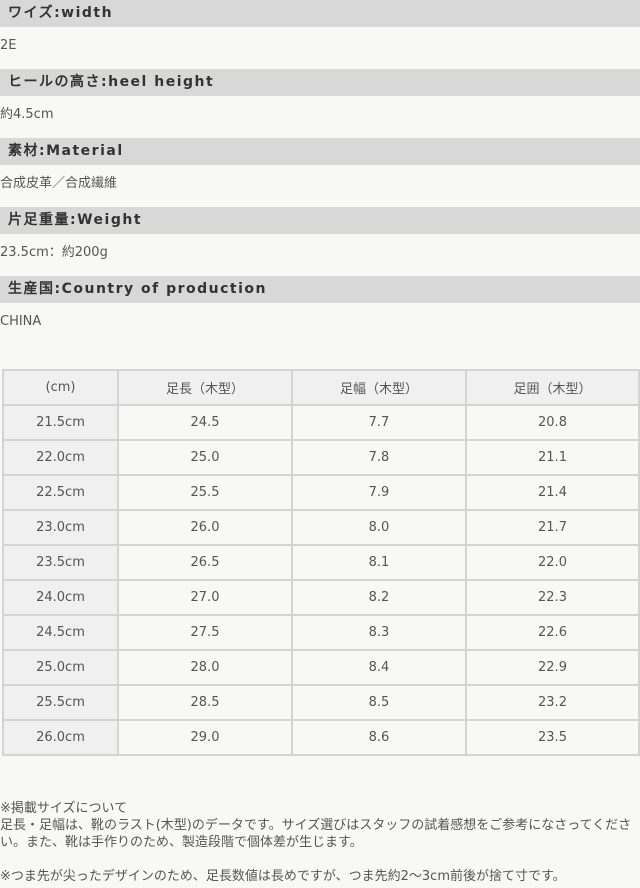  What do you see at coordinates (205, 737) in the screenshot?
I see `table-cell: 29.0` at bounding box center [205, 737].